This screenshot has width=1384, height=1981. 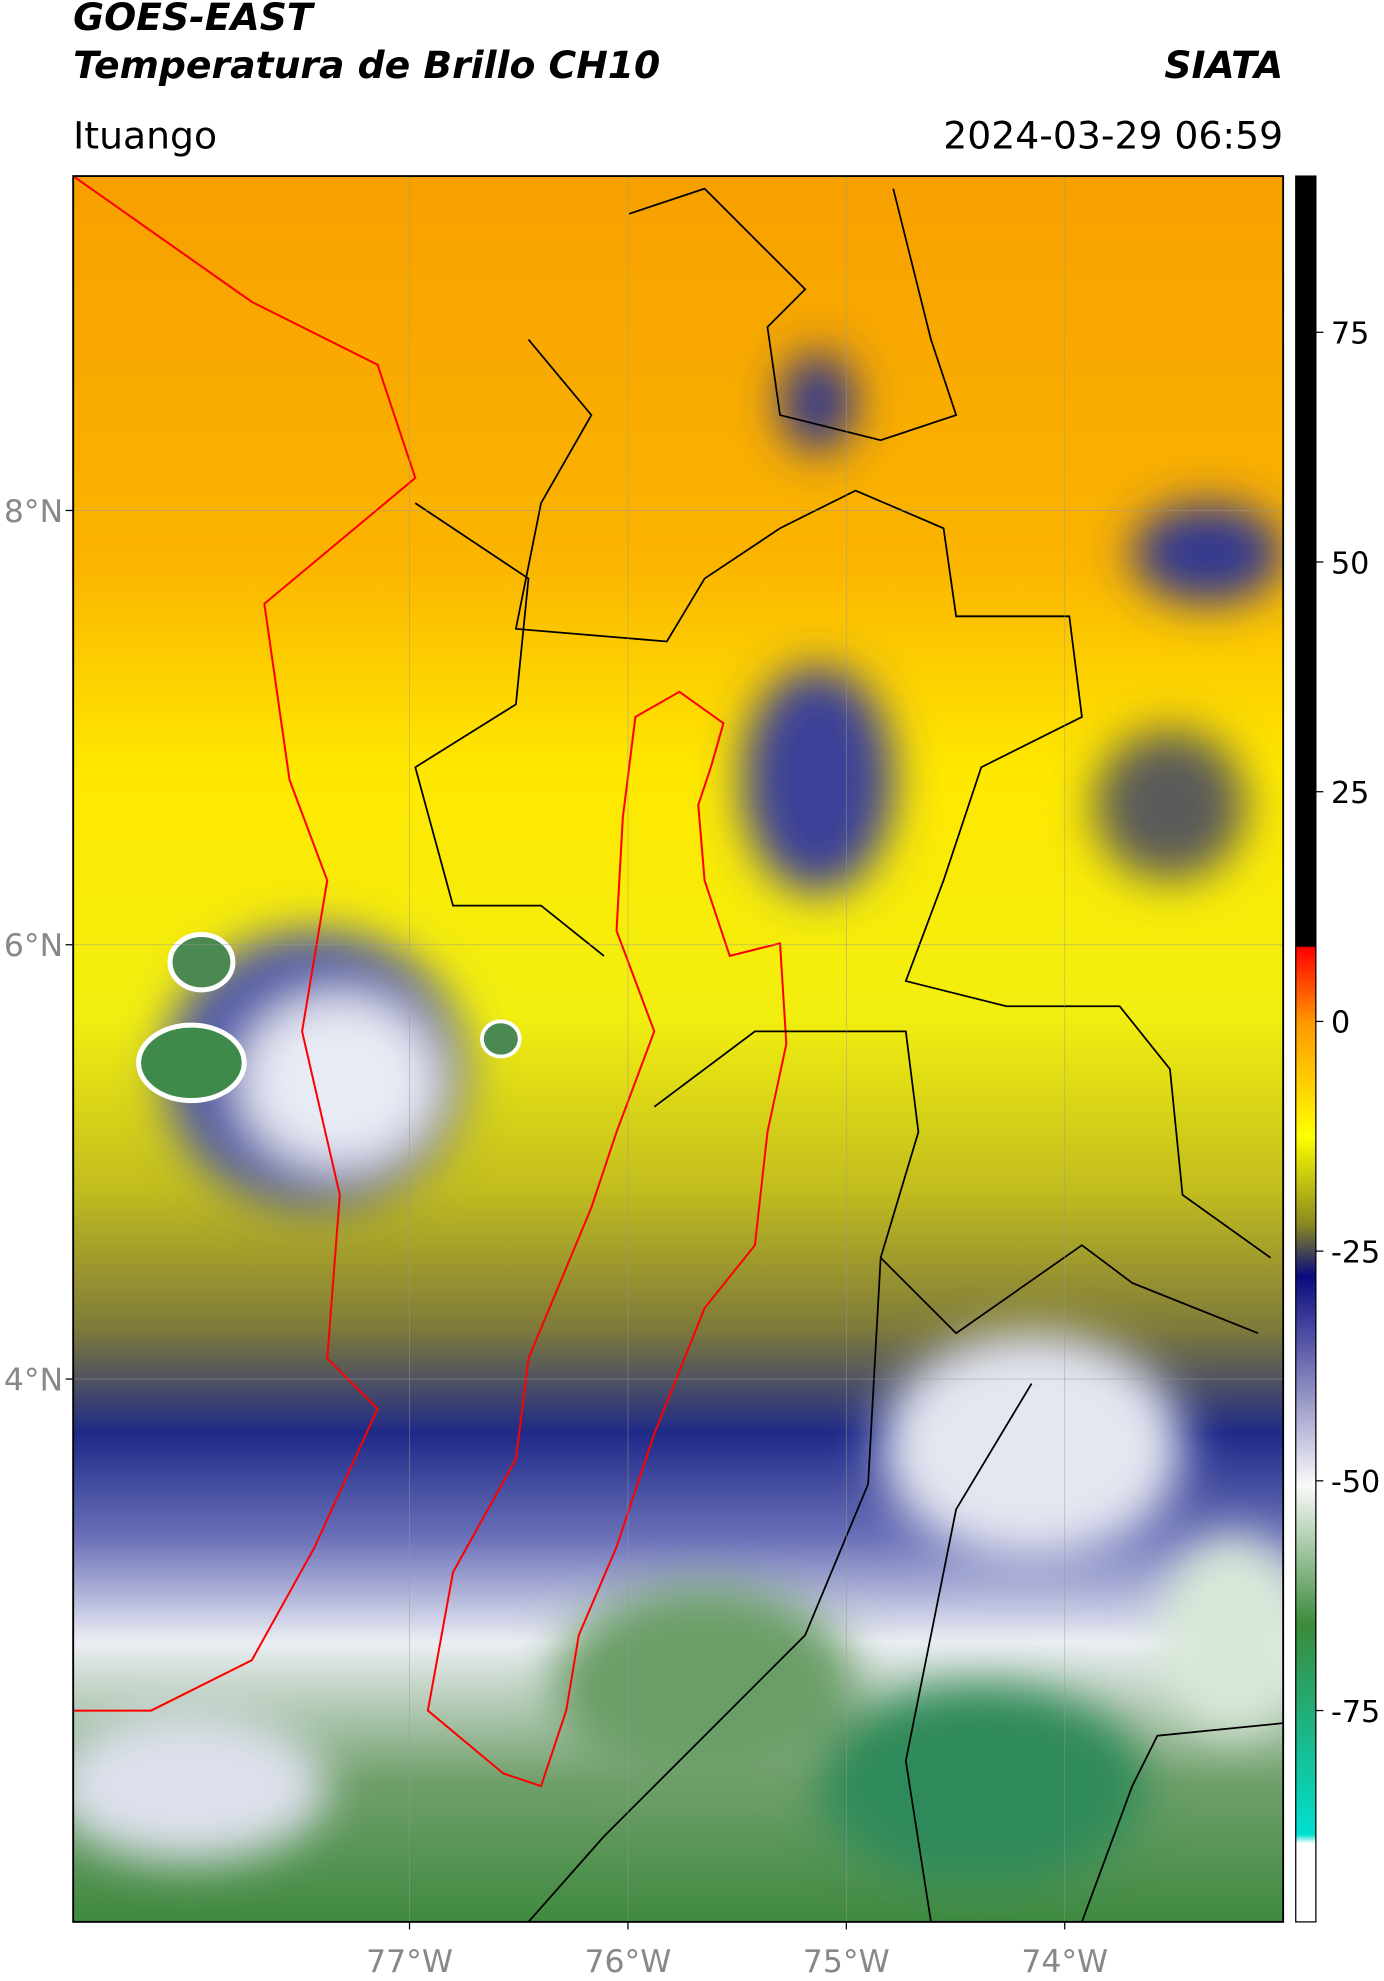 What do you see at coordinates (1223, 65) in the screenshot?
I see `organization: SIATA` at bounding box center [1223, 65].